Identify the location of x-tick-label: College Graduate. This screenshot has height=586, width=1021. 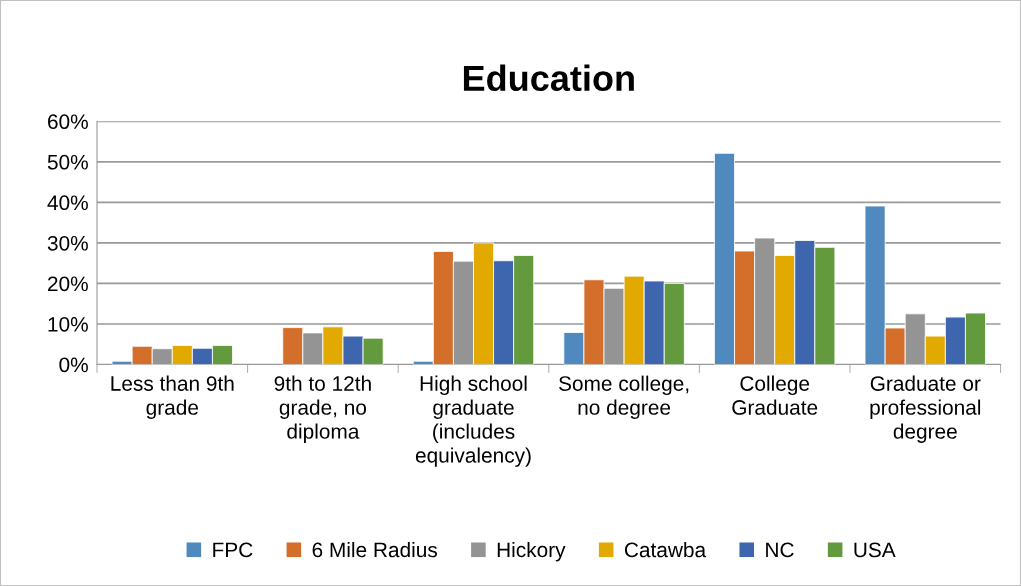
(775, 395).